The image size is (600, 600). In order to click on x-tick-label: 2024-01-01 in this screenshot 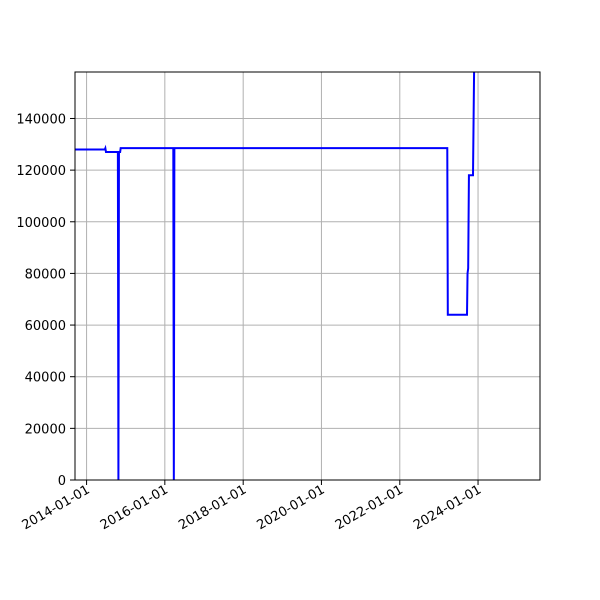, I will do `click(447, 507)`.